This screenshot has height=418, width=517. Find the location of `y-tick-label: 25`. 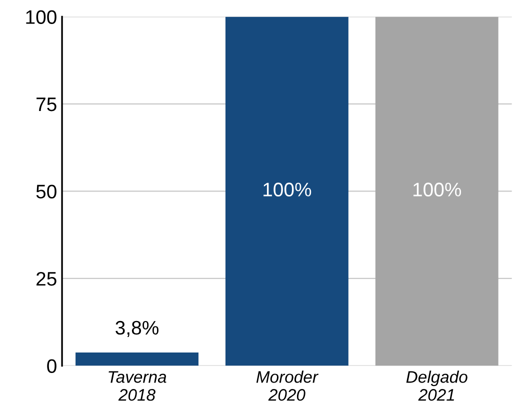

y-tick-label: 25 is located at coordinates (46, 279).